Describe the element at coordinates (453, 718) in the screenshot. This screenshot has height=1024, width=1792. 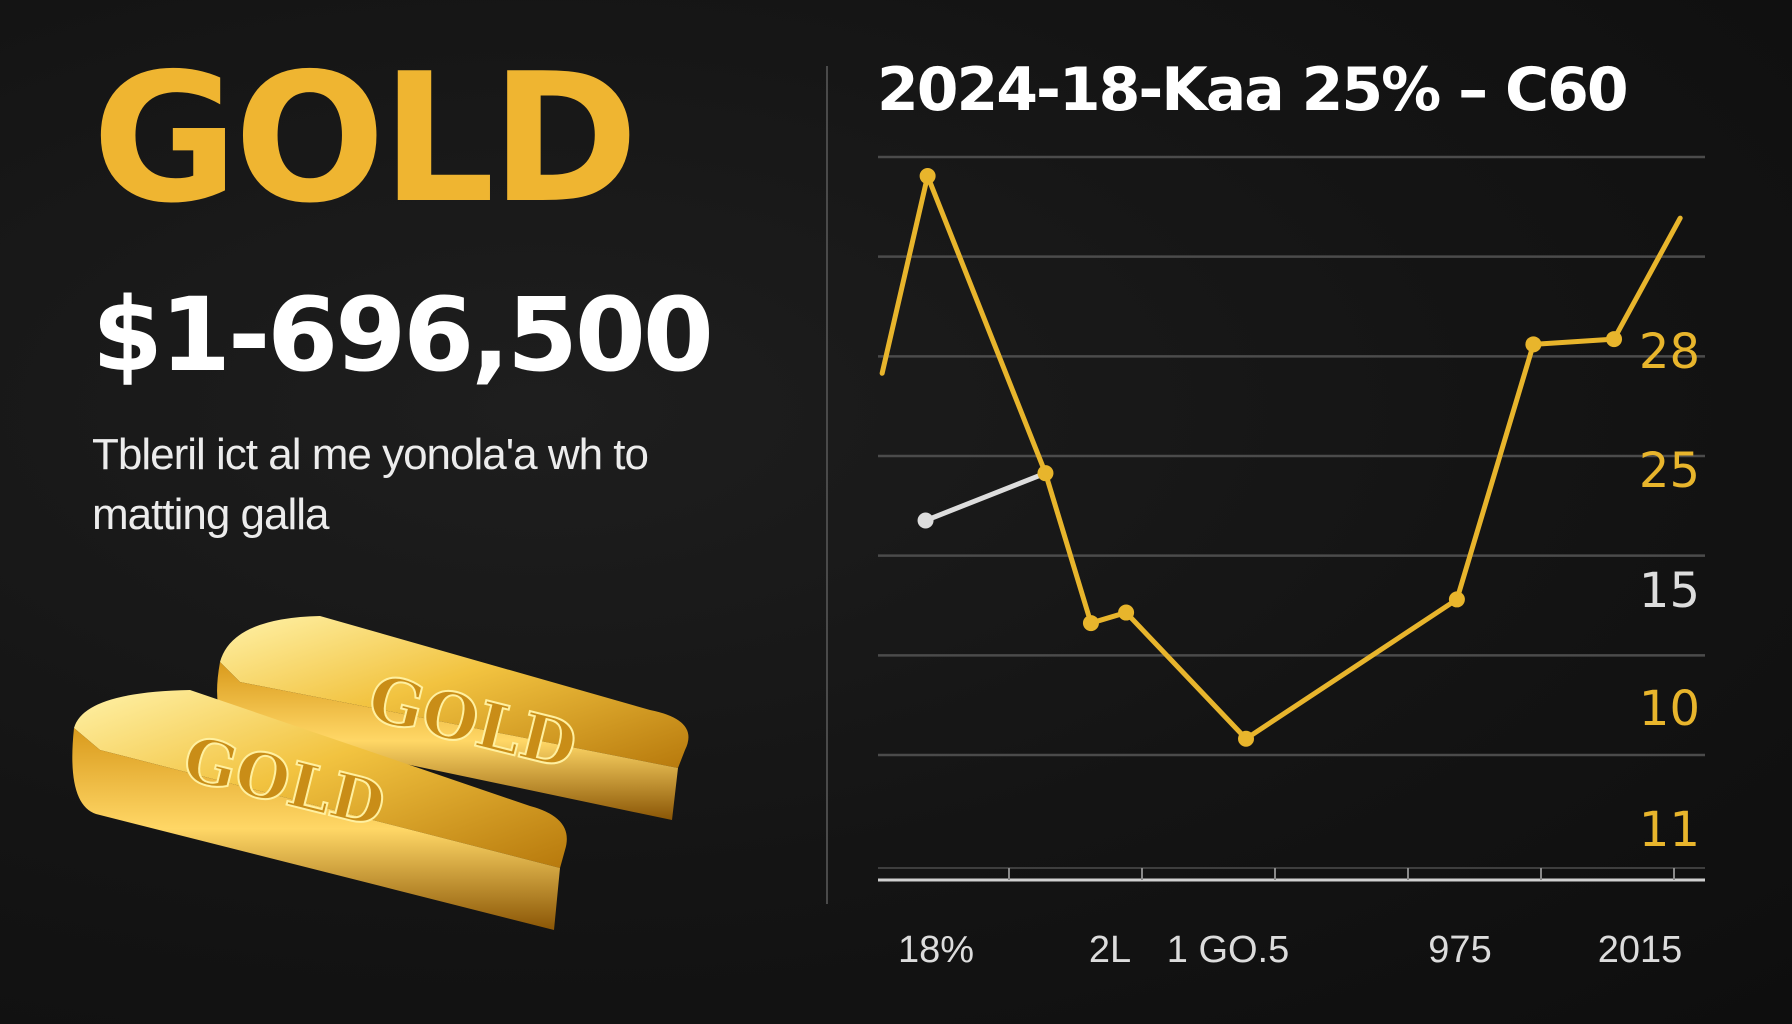
I see `gold-bar-back: GOLD` at that location.